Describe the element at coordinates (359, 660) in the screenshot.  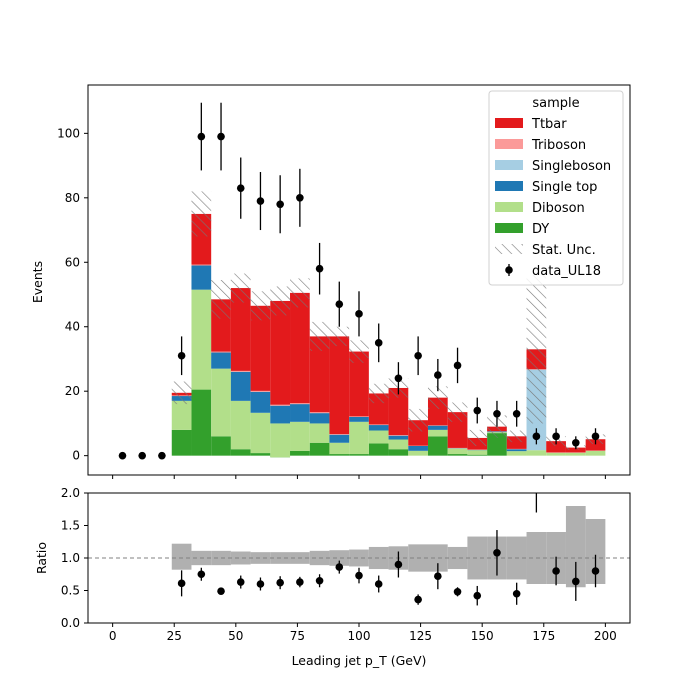
I see `x-axis-label: Leading jet p_T (GeV)` at that location.